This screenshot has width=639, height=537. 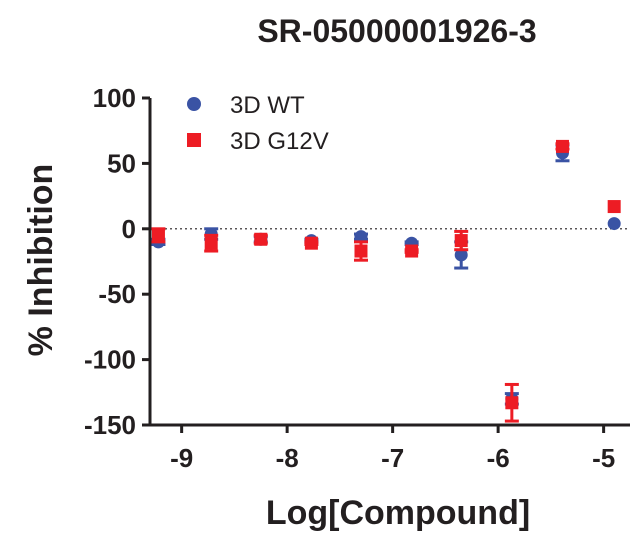 What do you see at coordinates (117, 294) in the screenshot?
I see `y-tick-label: -50` at bounding box center [117, 294].